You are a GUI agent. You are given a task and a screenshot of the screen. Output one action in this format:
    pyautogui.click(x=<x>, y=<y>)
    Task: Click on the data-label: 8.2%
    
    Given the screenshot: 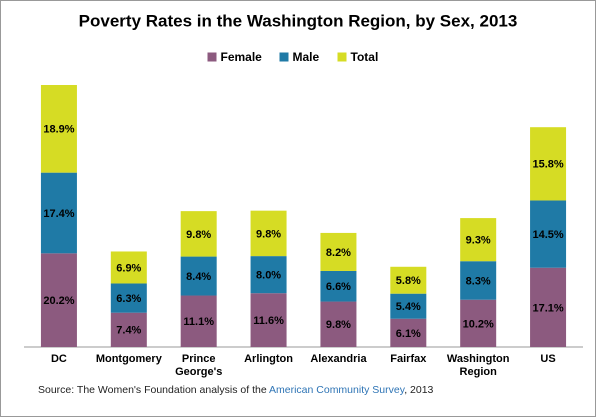 What is the action you would take?
    pyautogui.click(x=338, y=253)
    